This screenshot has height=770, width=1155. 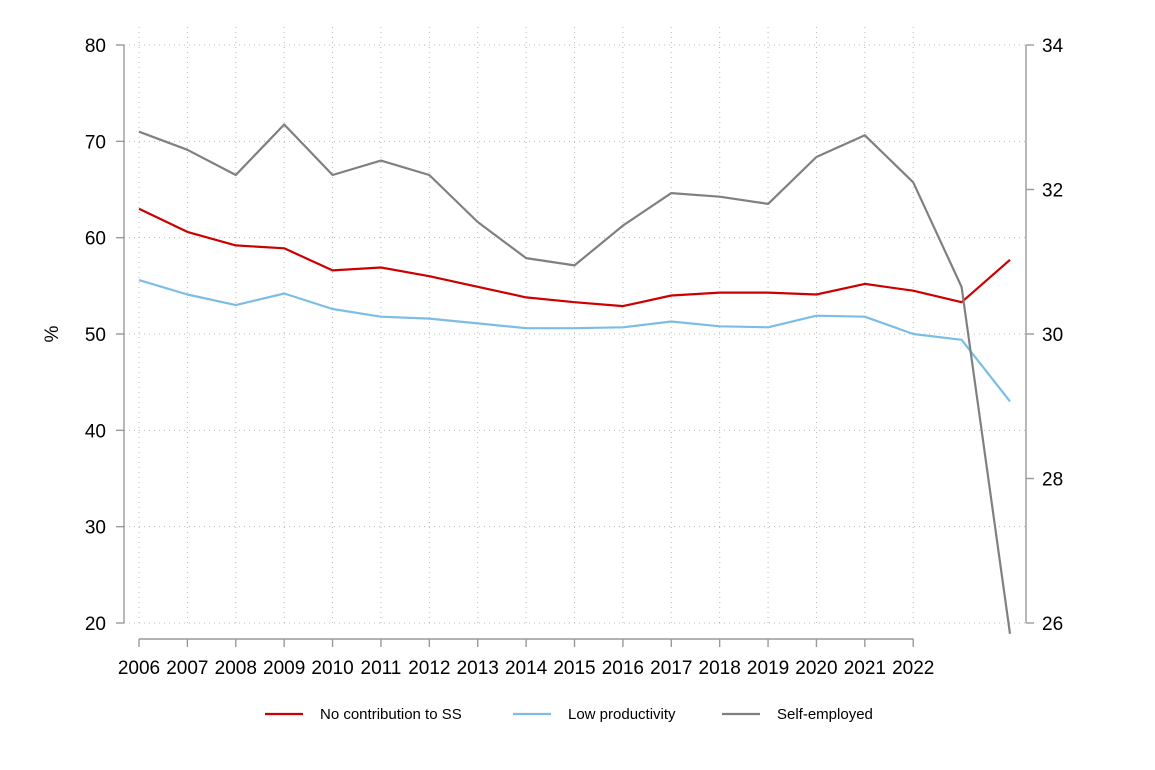 What do you see at coordinates (391, 714) in the screenshot?
I see `legend-label: No contribution to SS` at bounding box center [391, 714].